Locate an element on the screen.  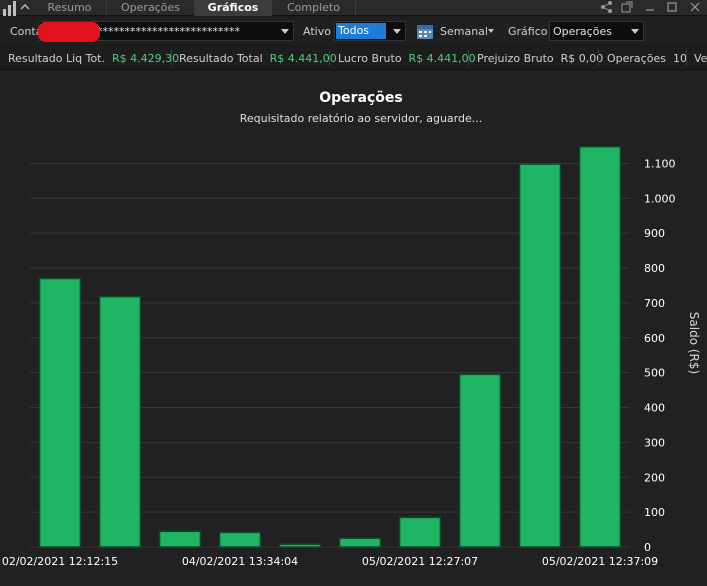
conta-label: Conta is located at coordinates (26, 31).